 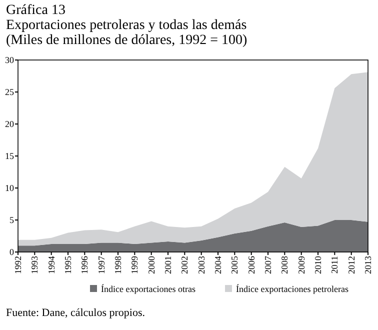 What do you see at coordinates (118, 265) in the screenshot?
I see `x-tick-label: 1998` at bounding box center [118, 265].